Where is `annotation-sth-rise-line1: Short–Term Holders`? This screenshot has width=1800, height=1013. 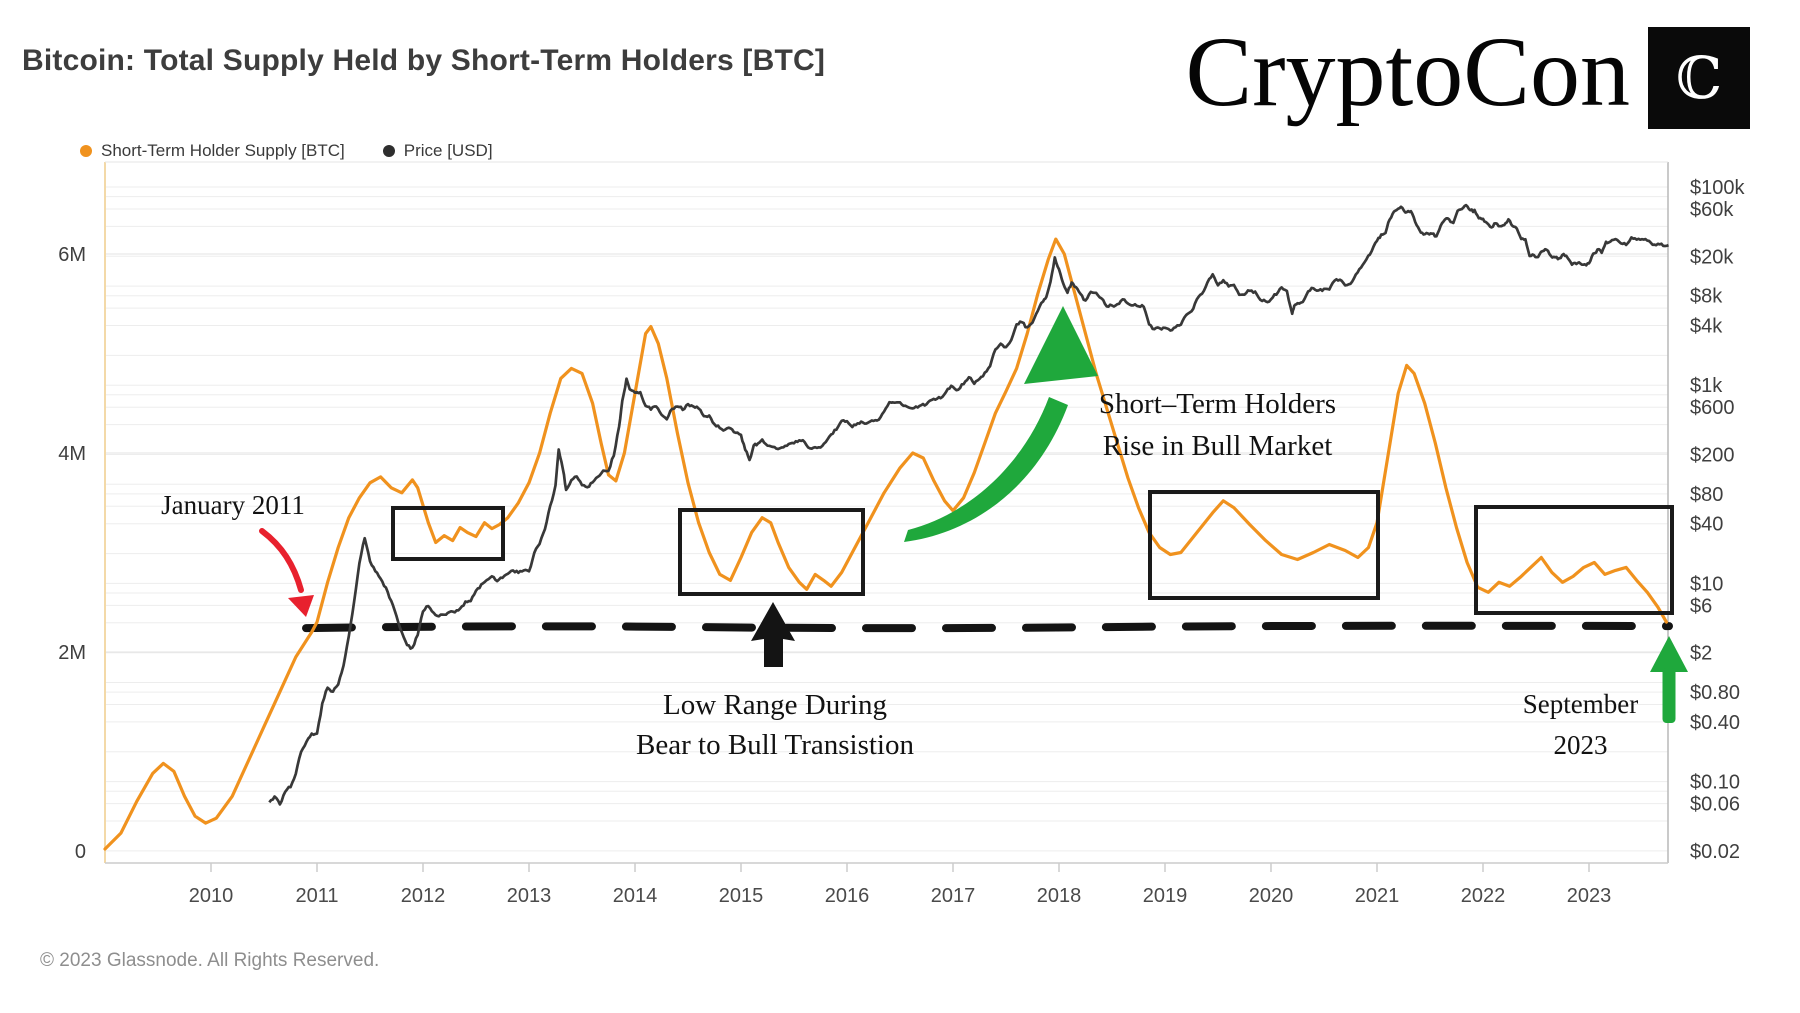
annotation-sth-rise-line1: Short–Term Holders is located at coordinates (1217, 404).